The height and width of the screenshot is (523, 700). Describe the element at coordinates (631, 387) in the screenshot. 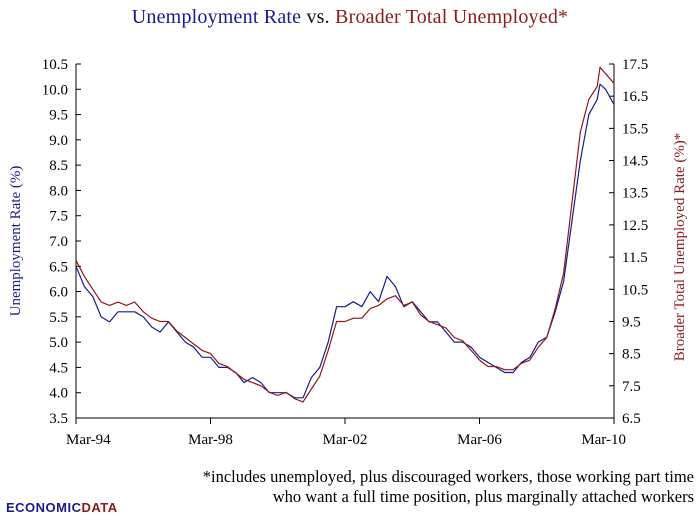

I see `right-tick-label: 7.5` at that location.